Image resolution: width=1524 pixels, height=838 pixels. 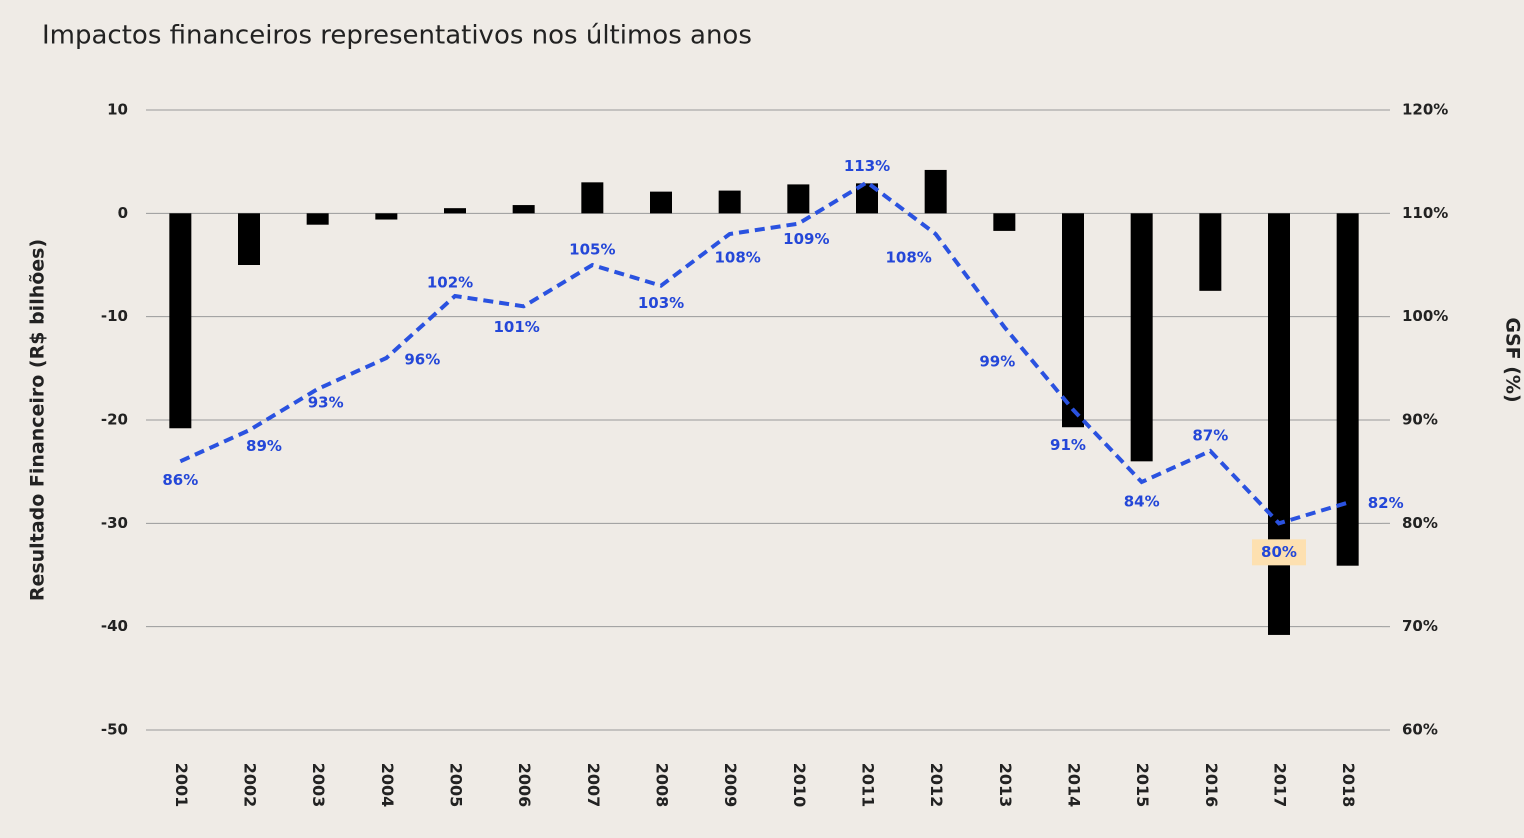 I want to click on x-tick-label: 2006, so click(x=524, y=785).